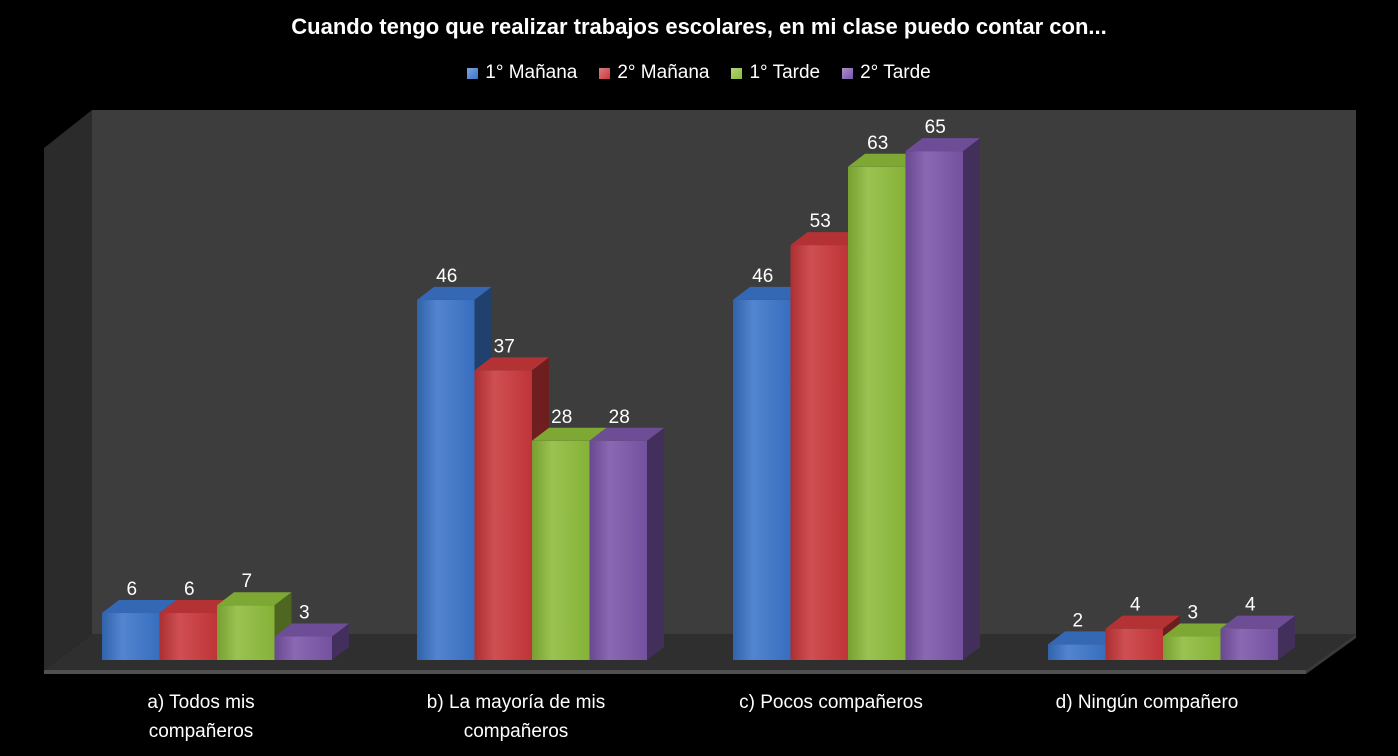 This screenshot has width=1398, height=756. Describe the element at coordinates (935, 127) in the screenshot. I see `data-label: 65` at that location.